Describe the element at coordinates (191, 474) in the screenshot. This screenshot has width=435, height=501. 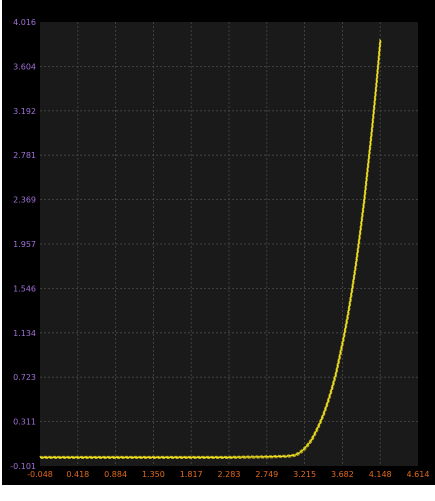
I see `x-tick-label: 1.817` at that location.